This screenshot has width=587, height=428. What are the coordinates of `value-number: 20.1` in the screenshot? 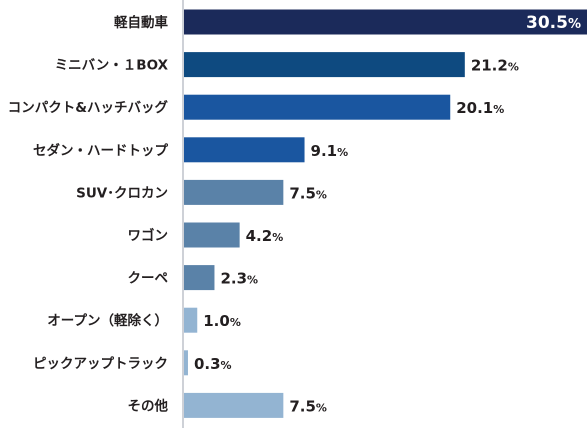 It's located at (474, 108).